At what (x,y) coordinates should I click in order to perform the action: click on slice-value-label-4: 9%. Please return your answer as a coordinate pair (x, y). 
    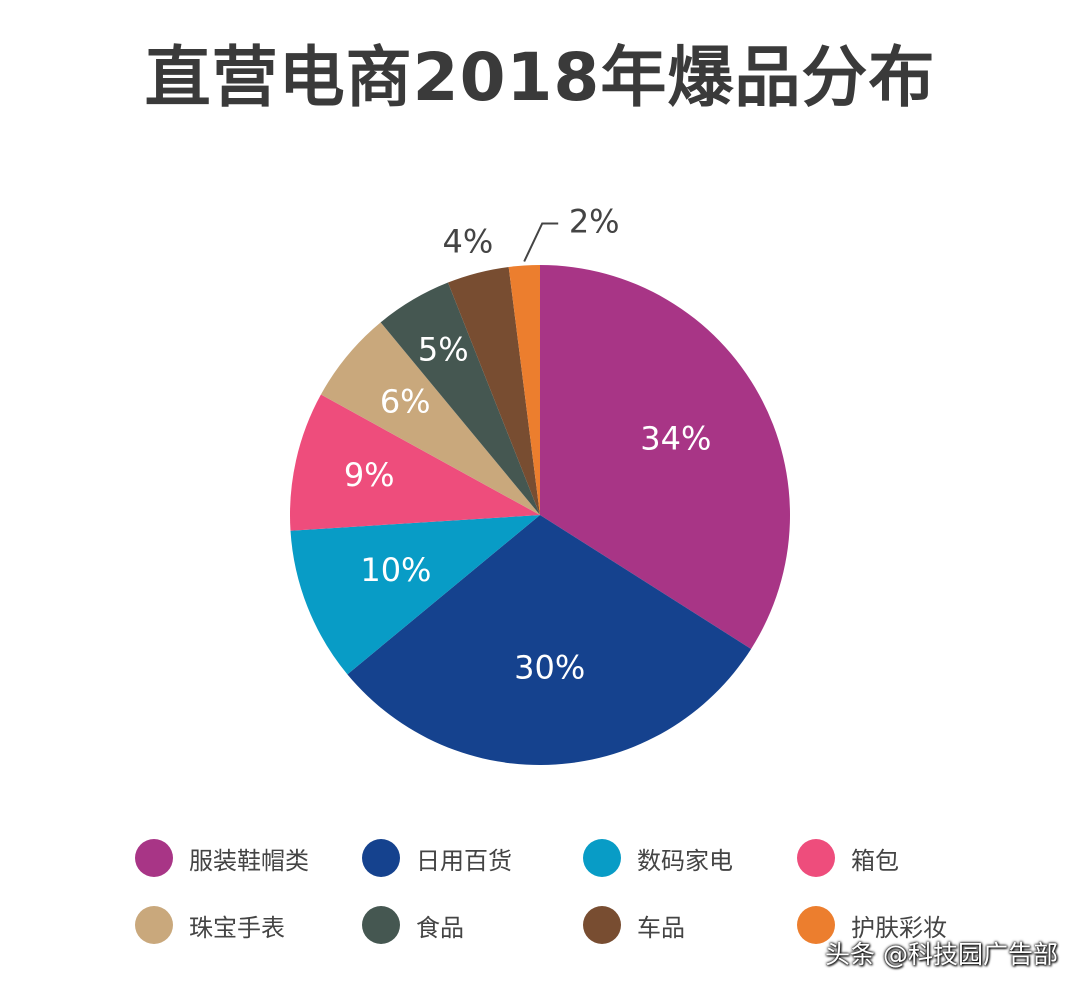
    Looking at the image, I should click on (369, 475).